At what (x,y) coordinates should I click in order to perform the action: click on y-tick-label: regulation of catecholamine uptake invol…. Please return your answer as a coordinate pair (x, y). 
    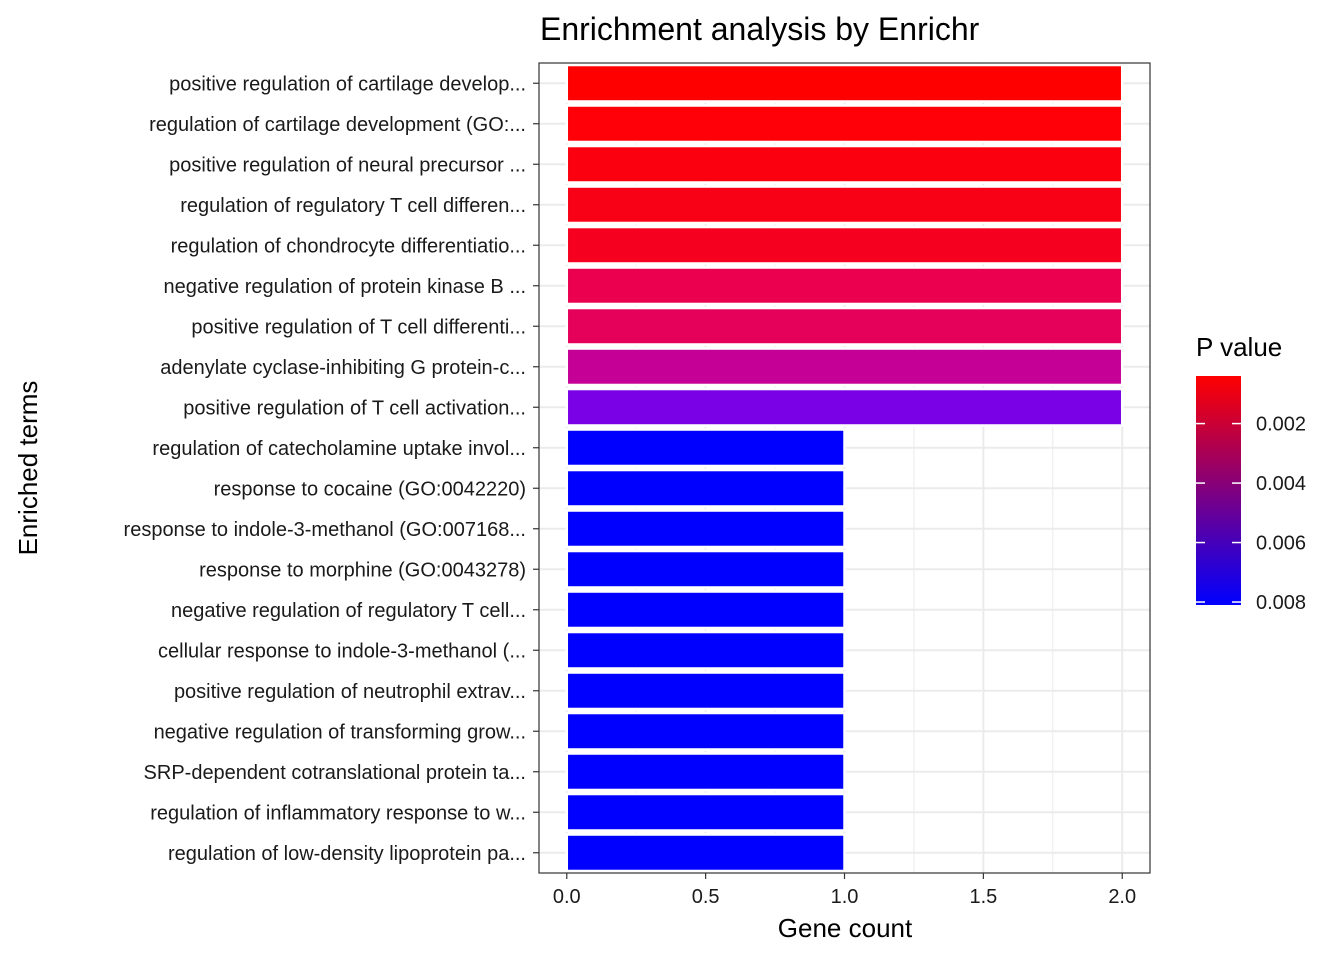
    Looking at the image, I should click on (339, 449).